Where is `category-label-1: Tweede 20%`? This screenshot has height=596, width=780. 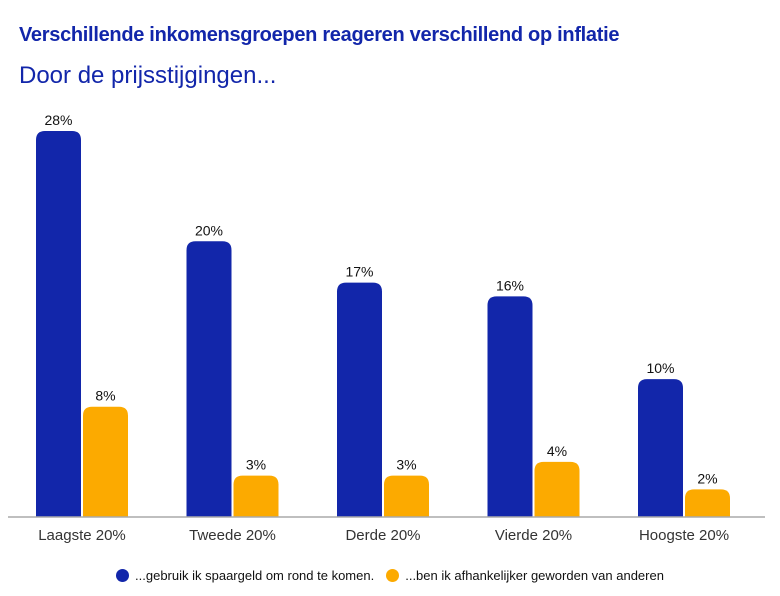 category-label-1: Tweede 20% is located at coordinates (232, 535).